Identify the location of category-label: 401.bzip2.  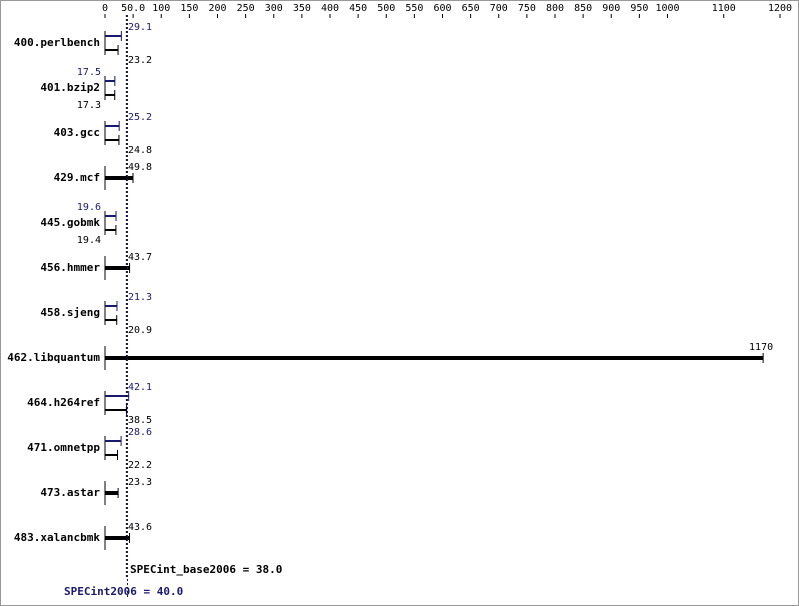
(70, 87).